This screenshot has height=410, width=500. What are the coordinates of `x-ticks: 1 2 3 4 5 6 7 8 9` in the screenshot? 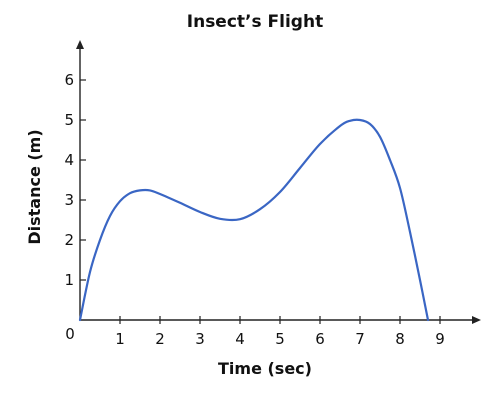 It's located at (280, 332).